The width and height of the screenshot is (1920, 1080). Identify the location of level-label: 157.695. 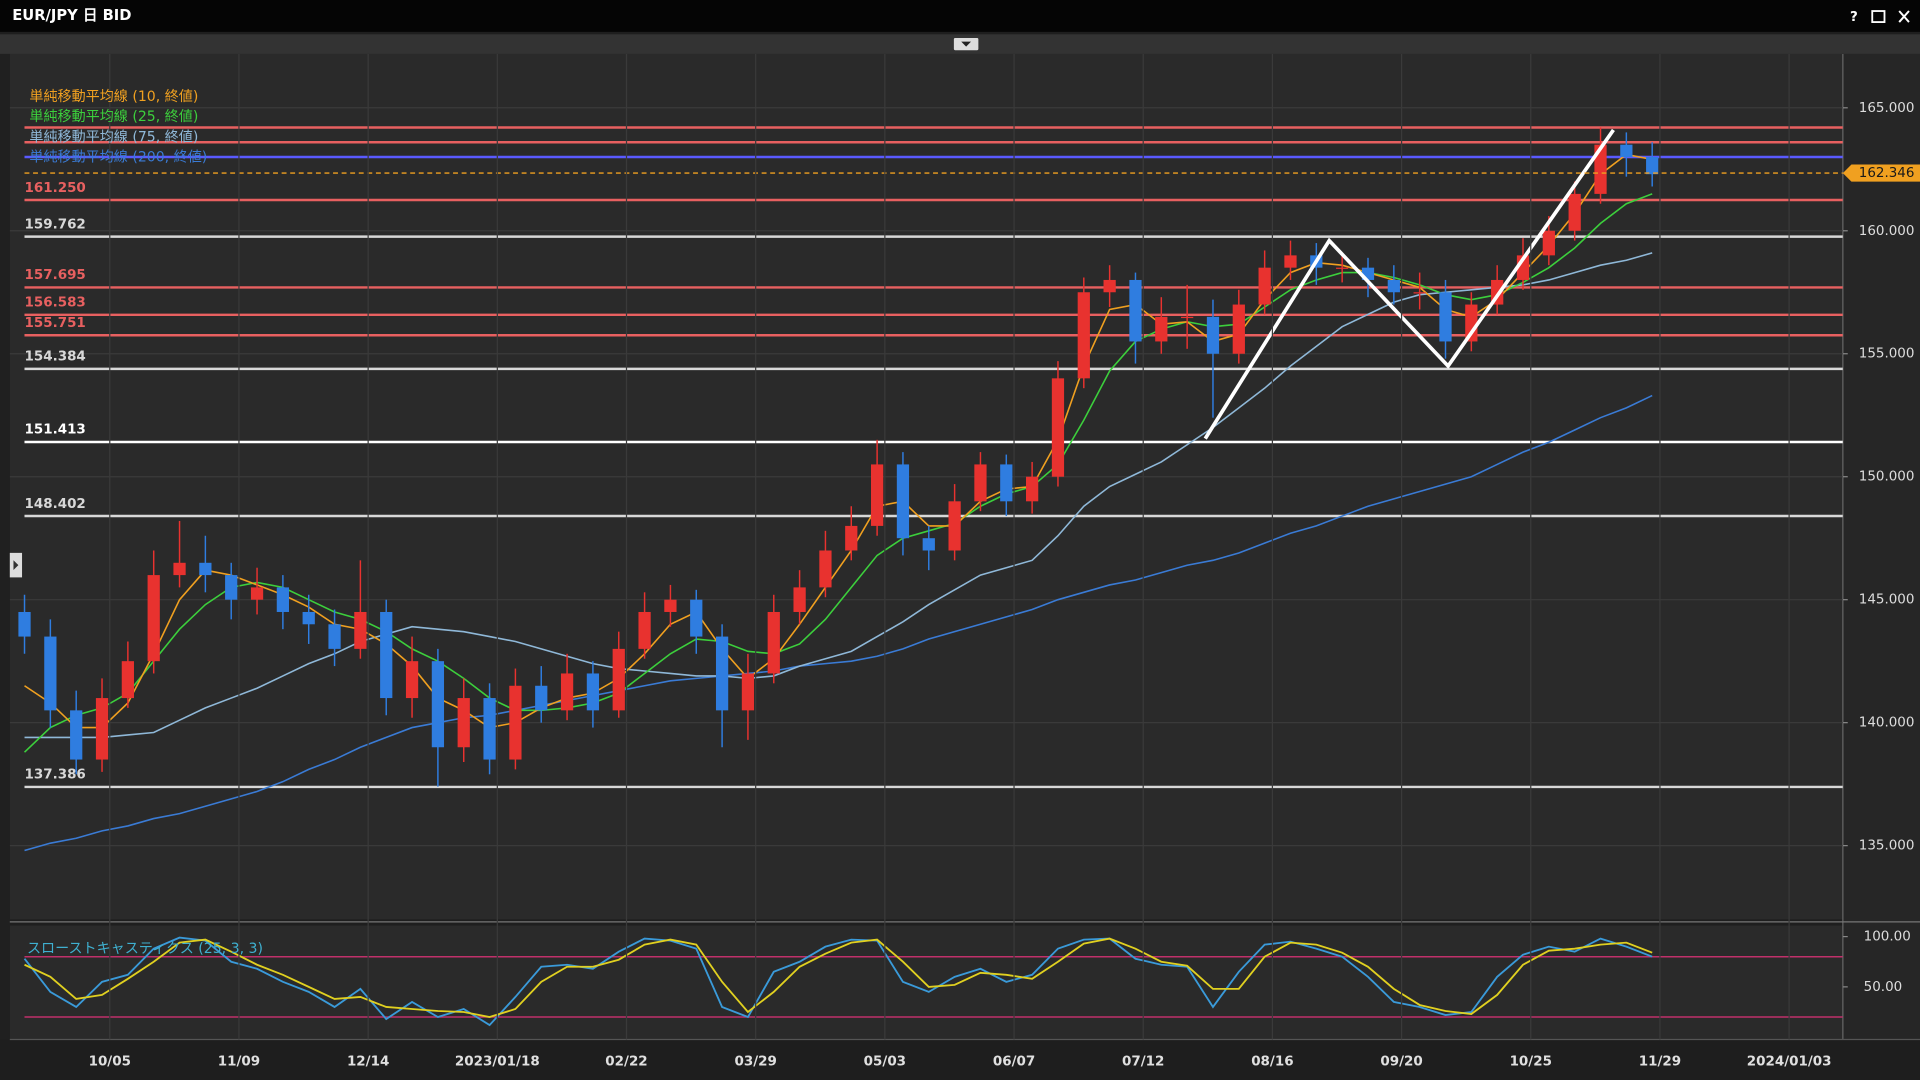
(54, 275).